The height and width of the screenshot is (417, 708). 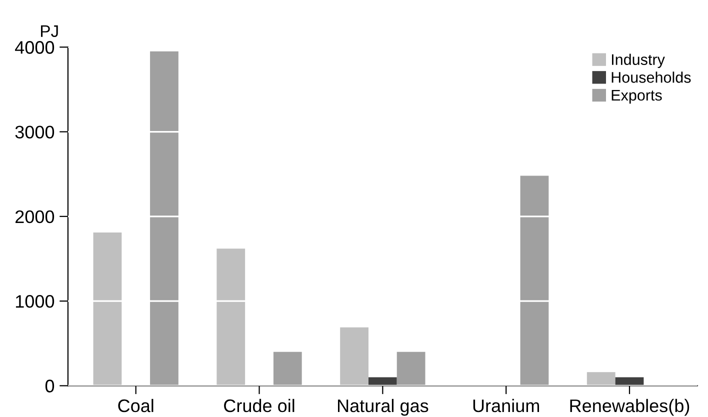 I want to click on y-tick-label: 1000, so click(x=35, y=301).